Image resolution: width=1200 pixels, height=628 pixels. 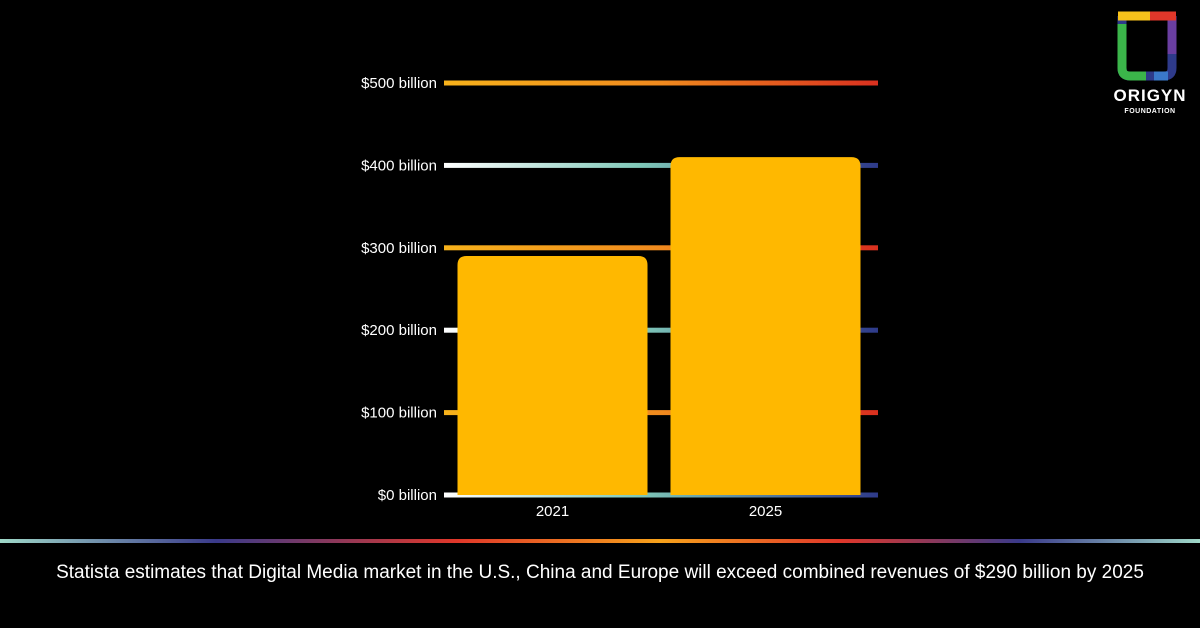 I want to click on y-tick-label: $400 billion, so click(x=399, y=165).